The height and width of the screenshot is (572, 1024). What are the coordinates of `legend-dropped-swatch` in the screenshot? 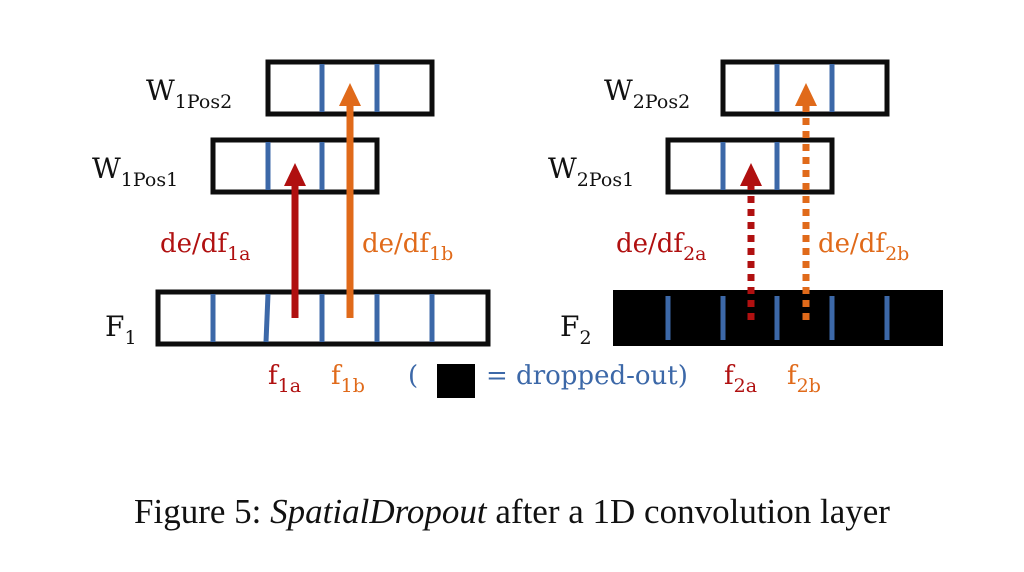 It's located at (456, 381).